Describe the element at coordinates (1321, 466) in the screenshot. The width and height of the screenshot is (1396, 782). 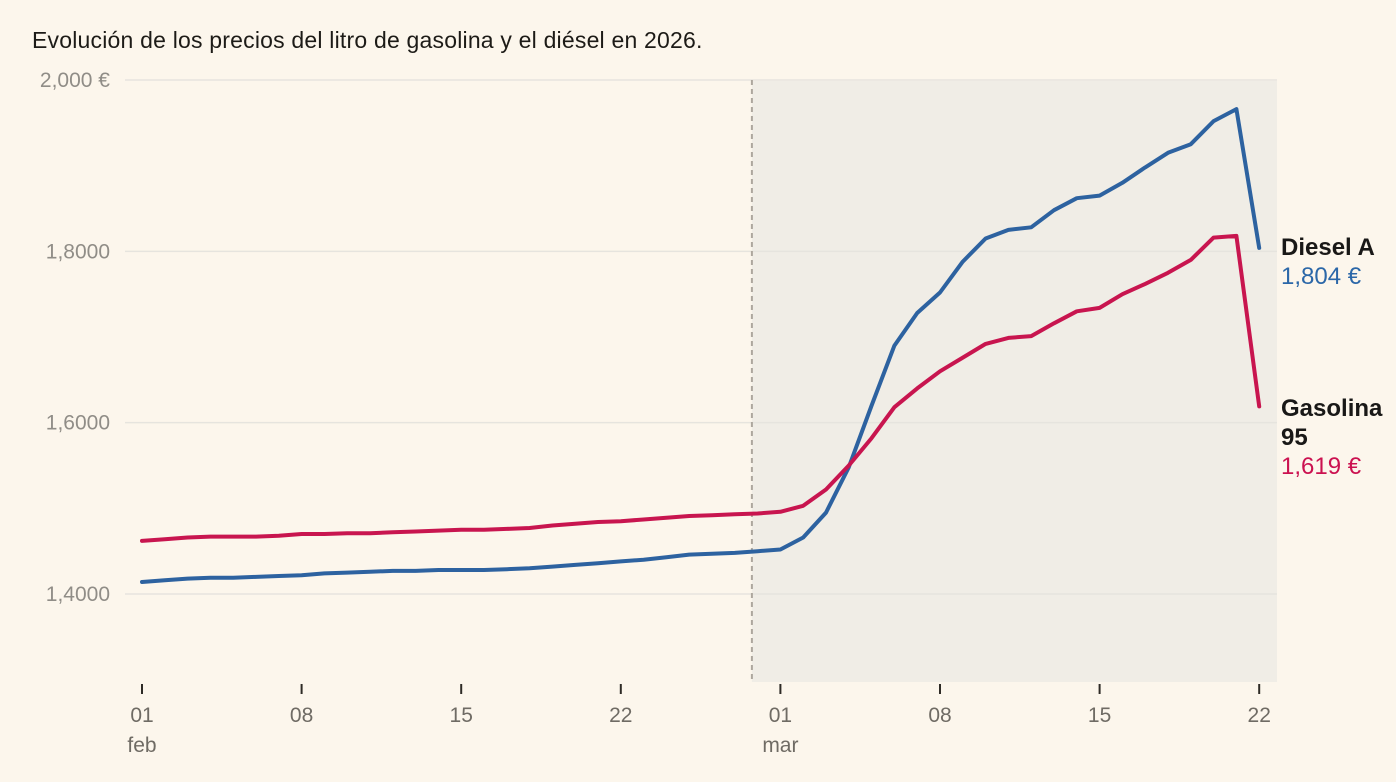
I see `gasolina-series-price: 1,619 €` at that location.